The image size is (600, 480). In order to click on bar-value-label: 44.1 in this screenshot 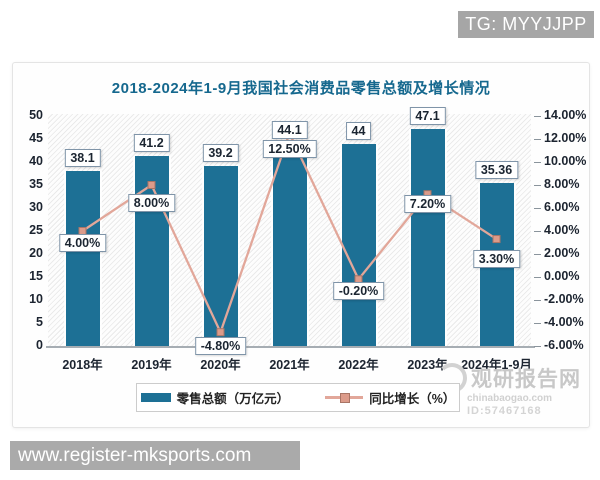, I will do `click(289, 130)`.